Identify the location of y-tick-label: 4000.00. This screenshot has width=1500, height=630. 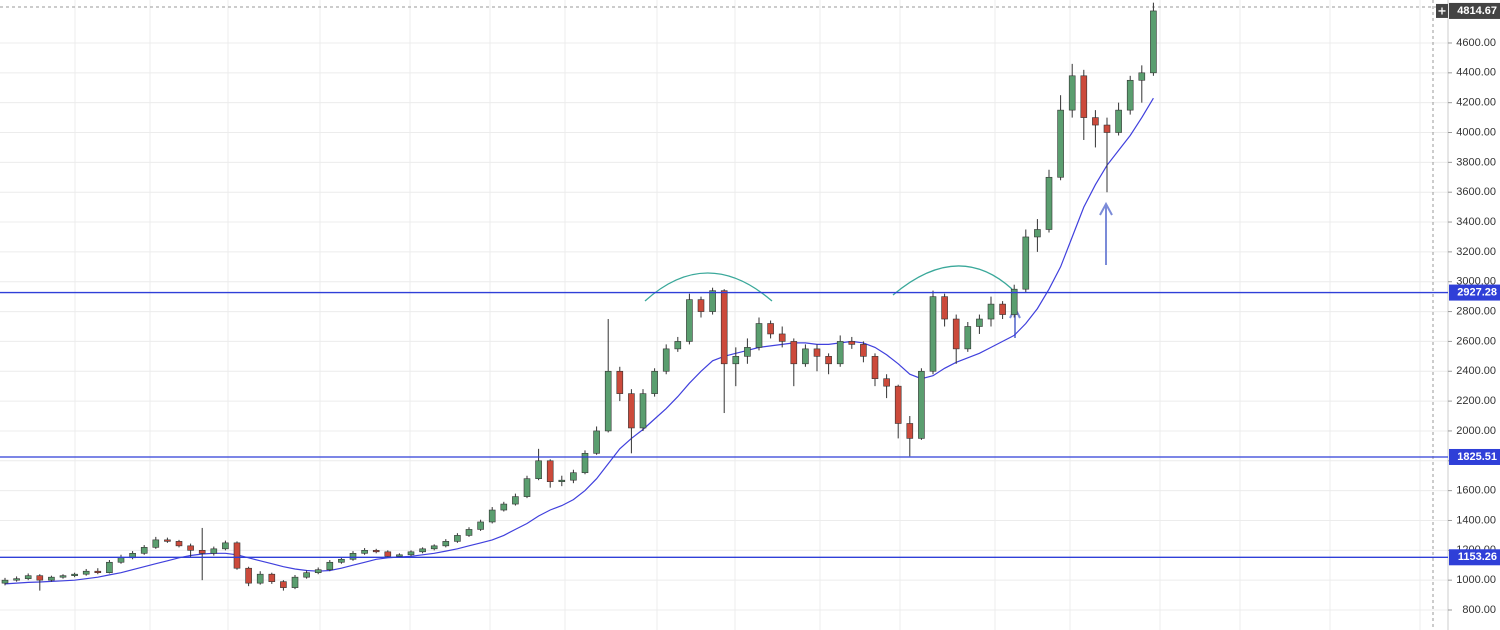
(1476, 132).